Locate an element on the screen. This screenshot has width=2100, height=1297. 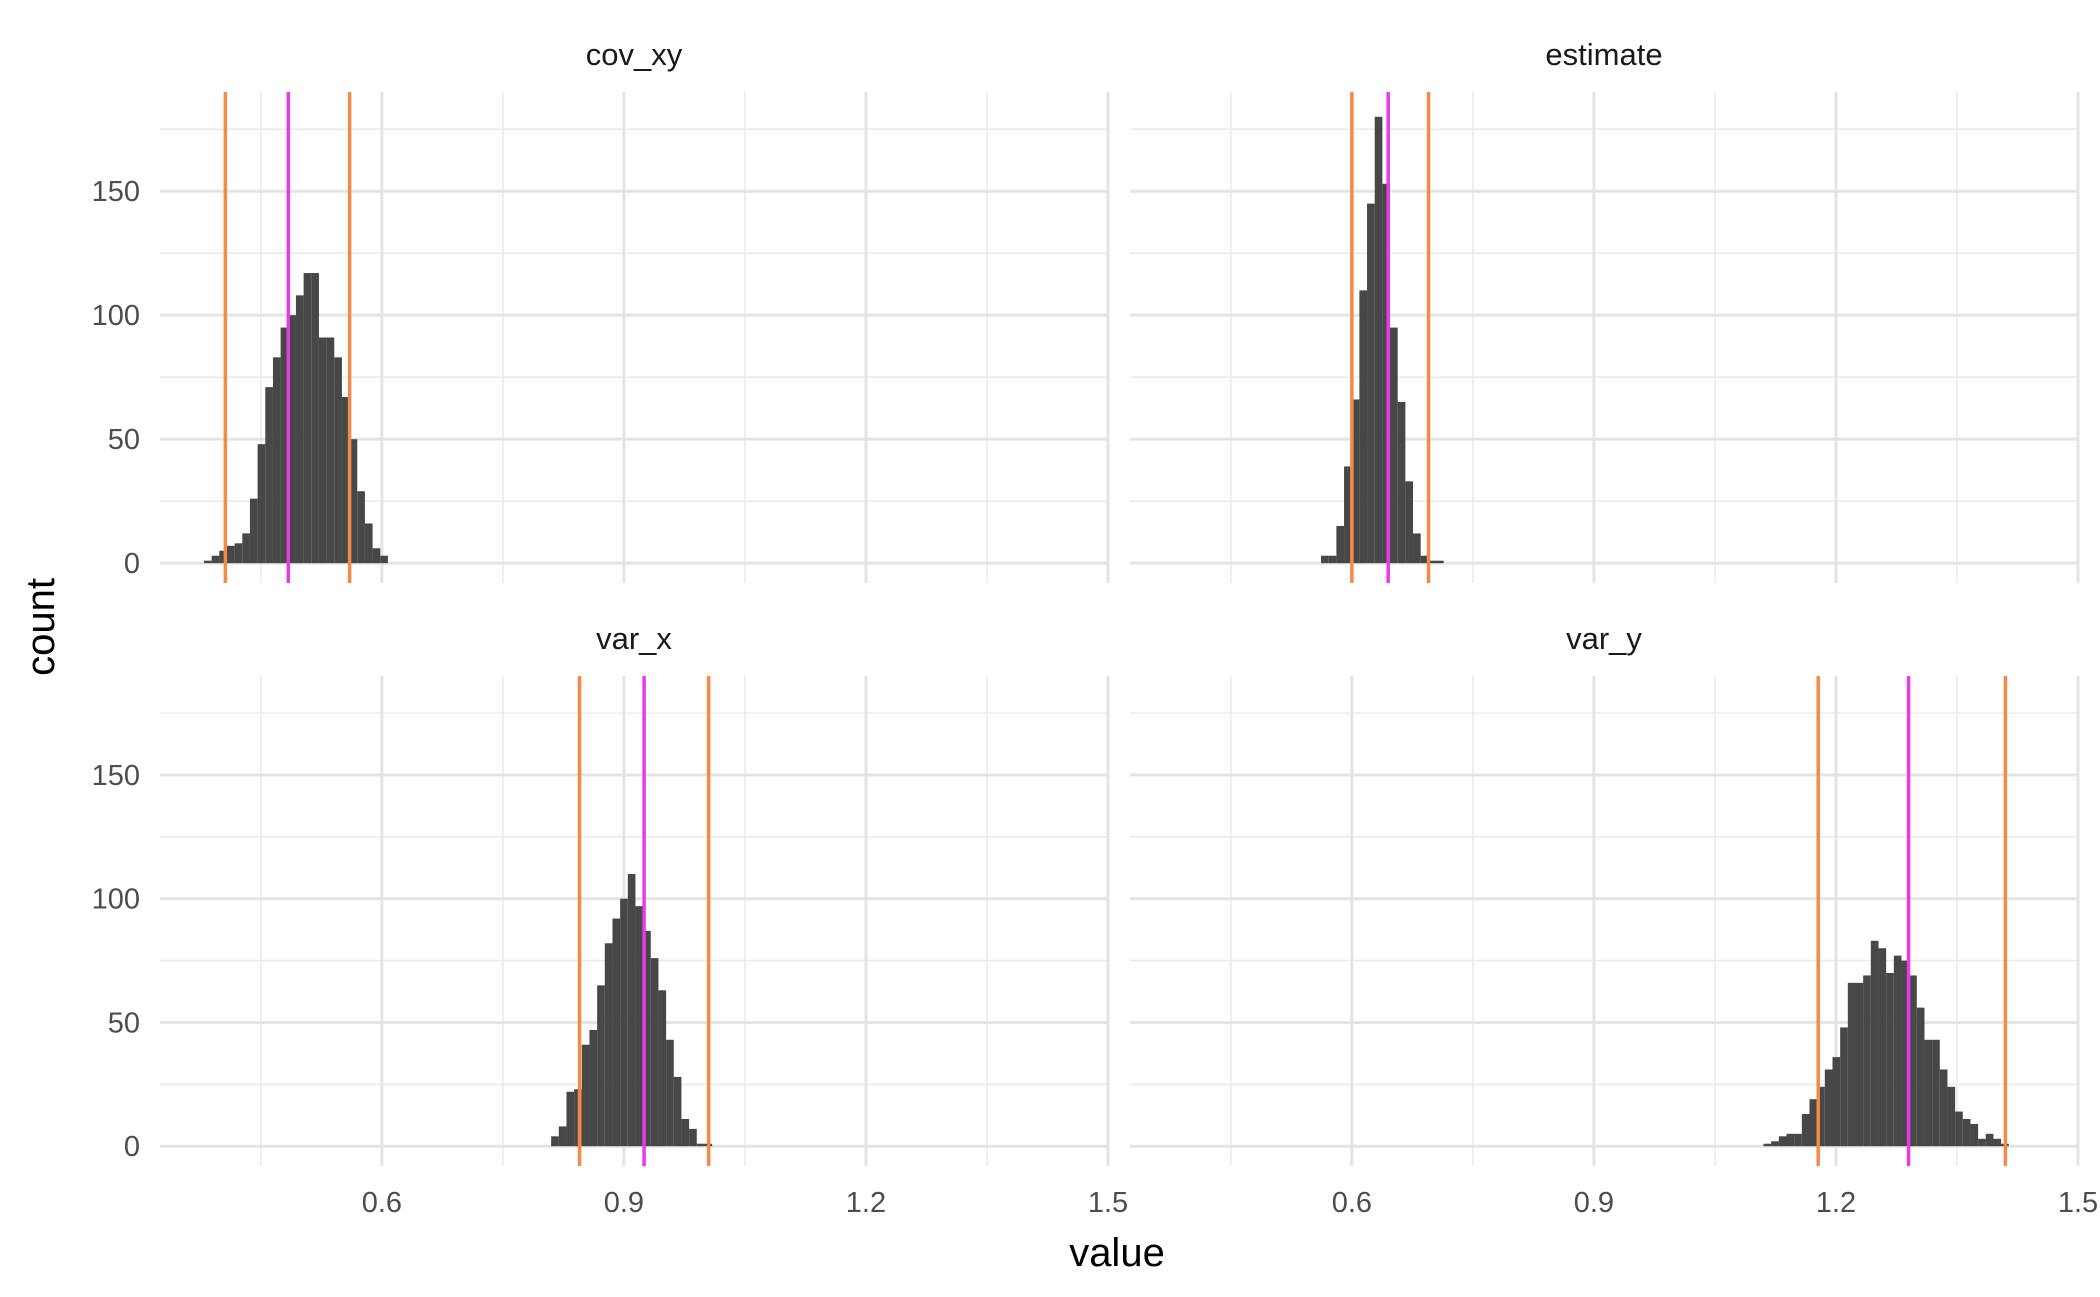
y-axis-title: count is located at coordinates (41, 627).